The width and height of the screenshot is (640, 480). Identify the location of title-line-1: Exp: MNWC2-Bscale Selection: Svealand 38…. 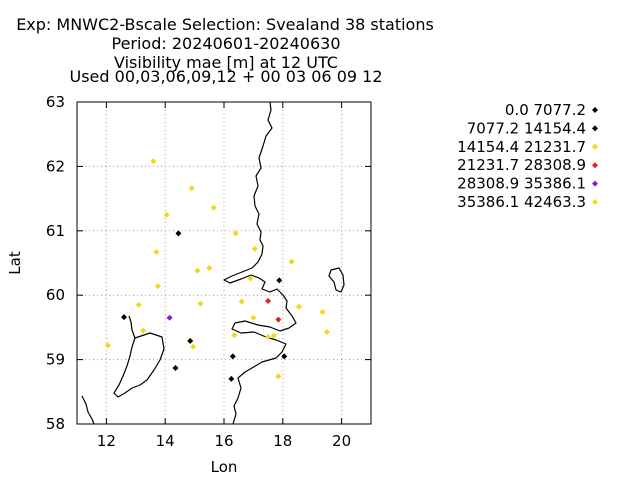
(225, 24).